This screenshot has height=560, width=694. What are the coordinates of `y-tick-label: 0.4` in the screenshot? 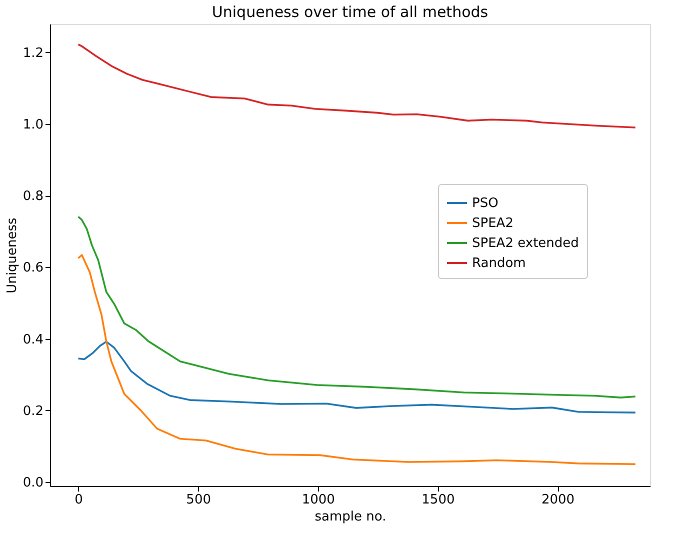 It's located at (33, 340).